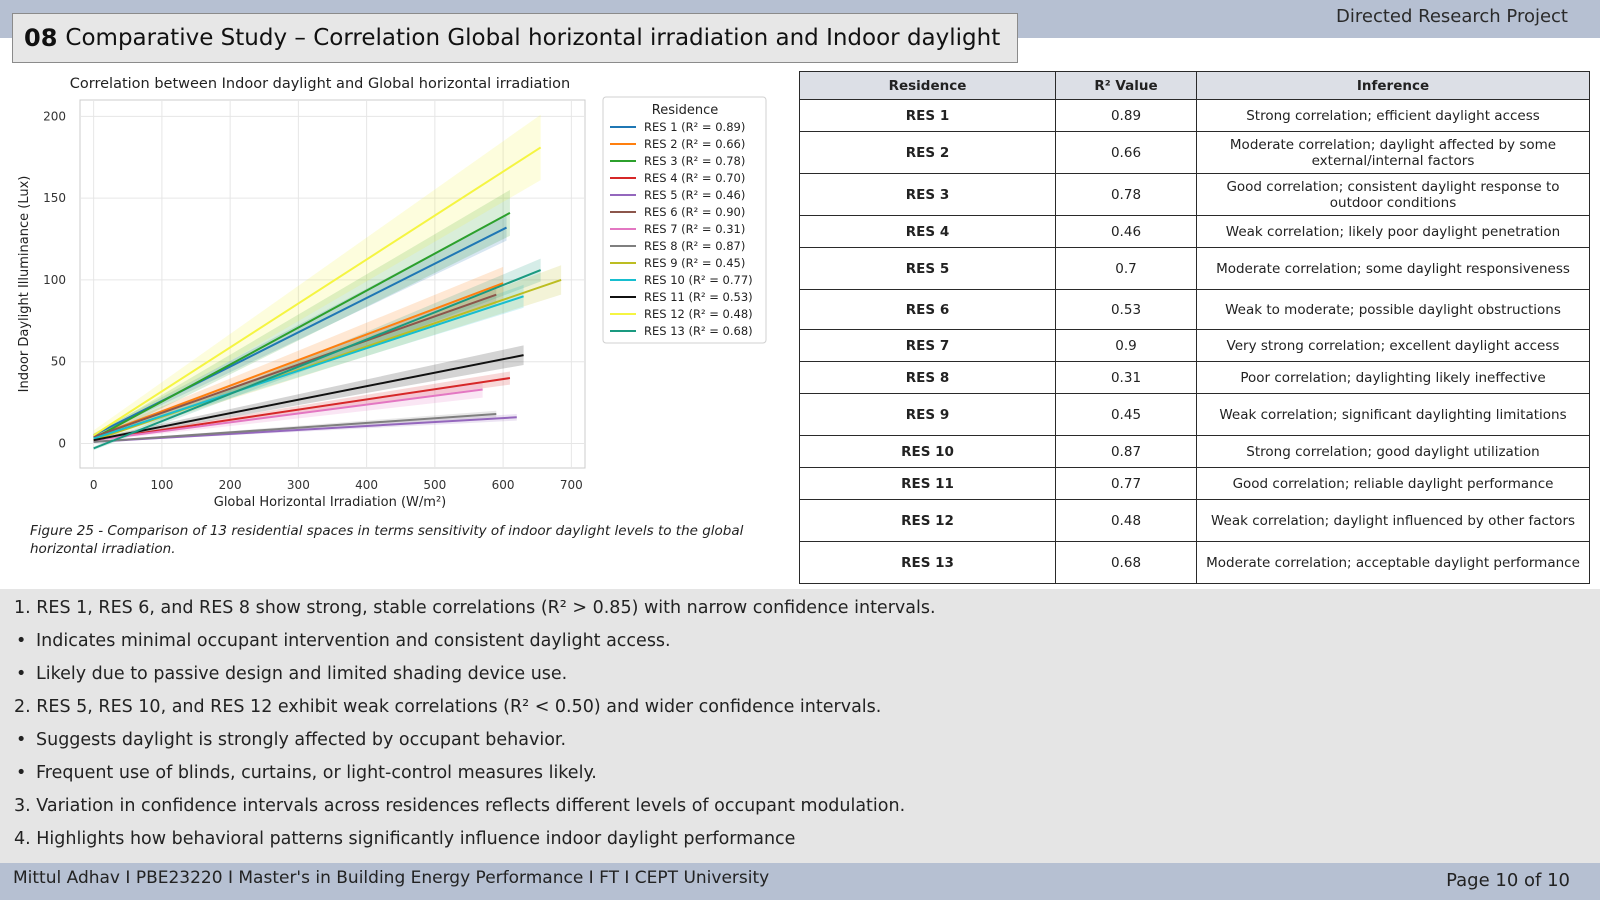 Image resolution: width=1600 pixels, height=900 pixels. Describe the element at coordinates (927, 414) in the screenshot. I see `residence-cell: RES 9` at that location.